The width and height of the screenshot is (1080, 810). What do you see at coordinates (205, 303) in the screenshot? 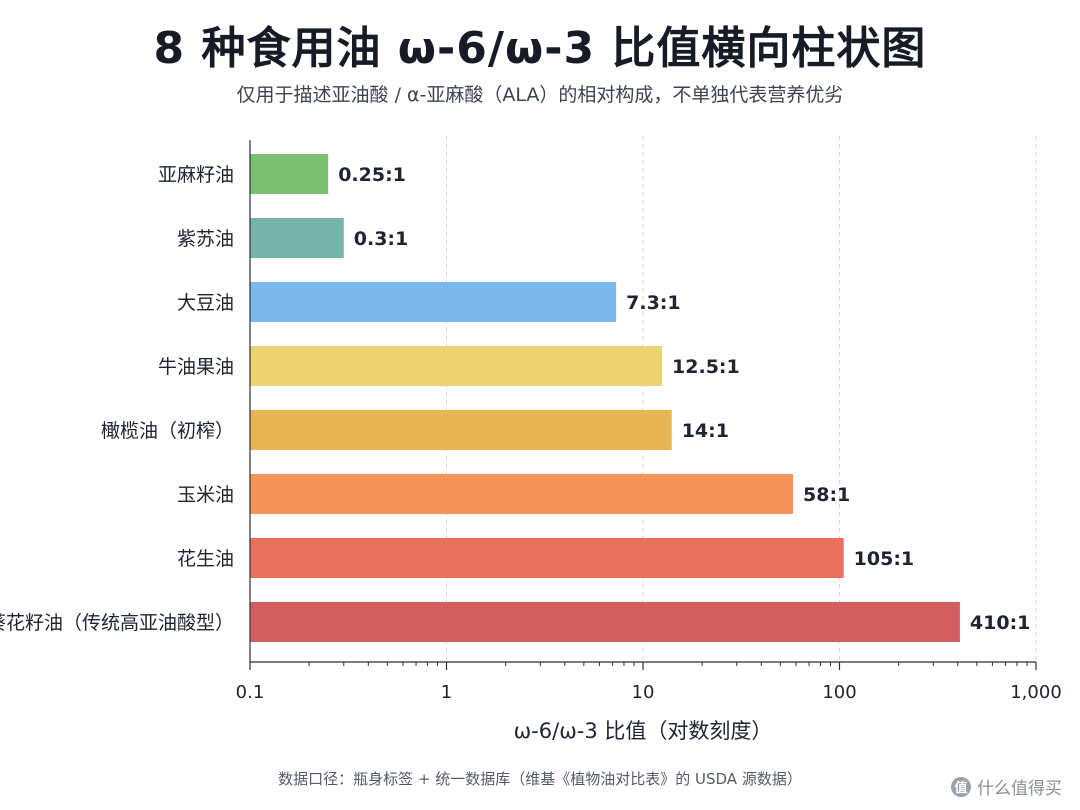
I see `category-label: 大豆油` at bounding box center [205, 303].